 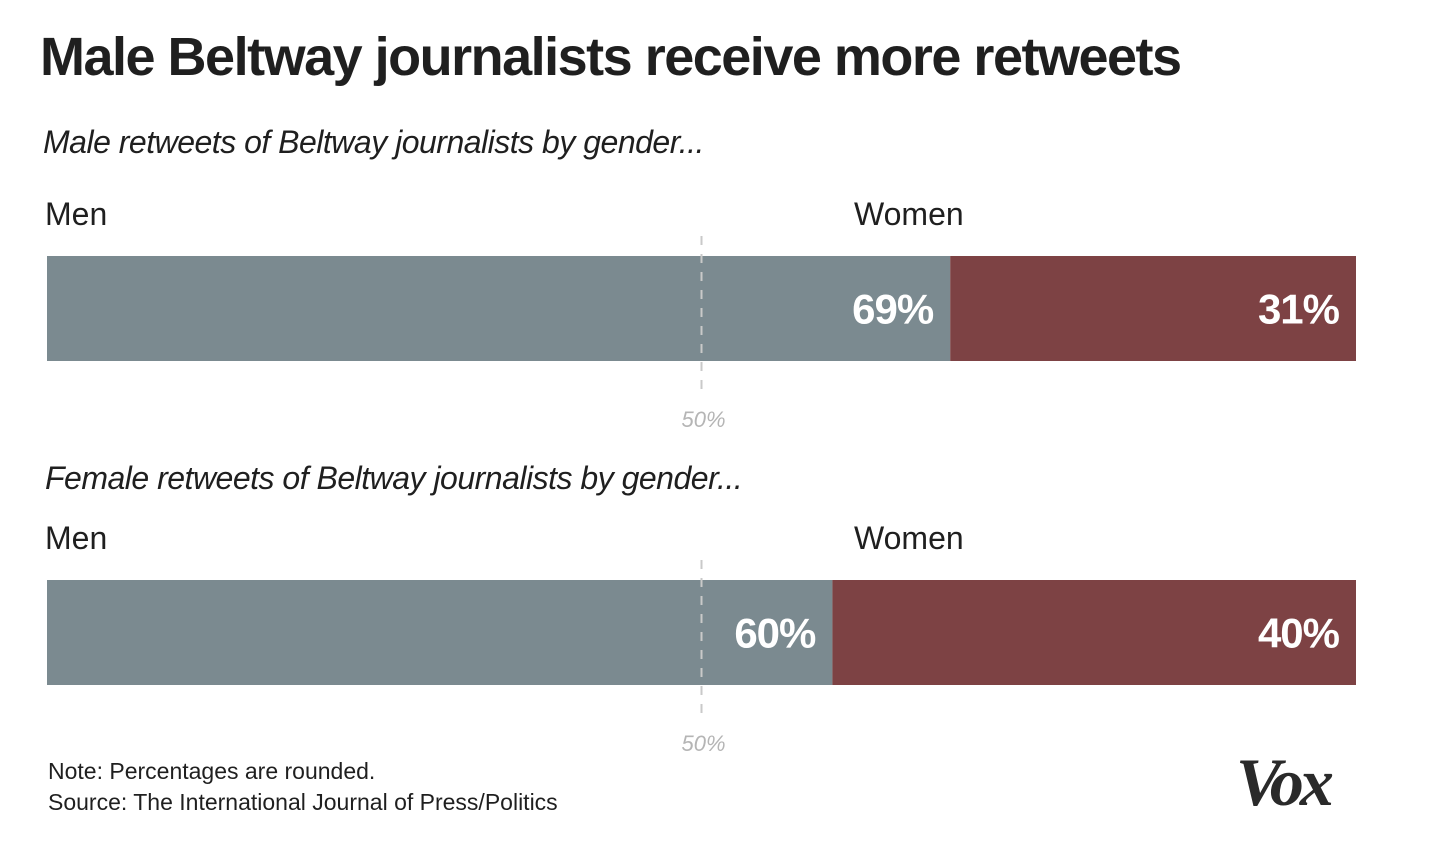 What do you see at coordinates (775, 633) in the screenshot?
I see `chart-2-value-label-men: 60%` at bounding box center [775, 633].